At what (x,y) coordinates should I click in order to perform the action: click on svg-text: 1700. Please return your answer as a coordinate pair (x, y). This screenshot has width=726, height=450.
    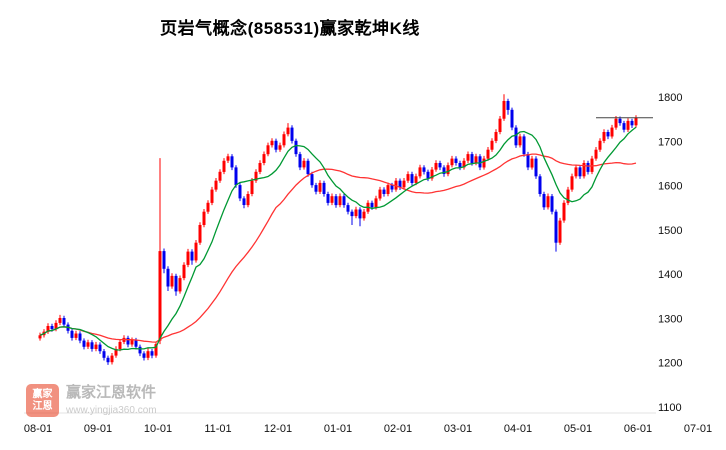
    Looking at the image, I should click on (670, 142).